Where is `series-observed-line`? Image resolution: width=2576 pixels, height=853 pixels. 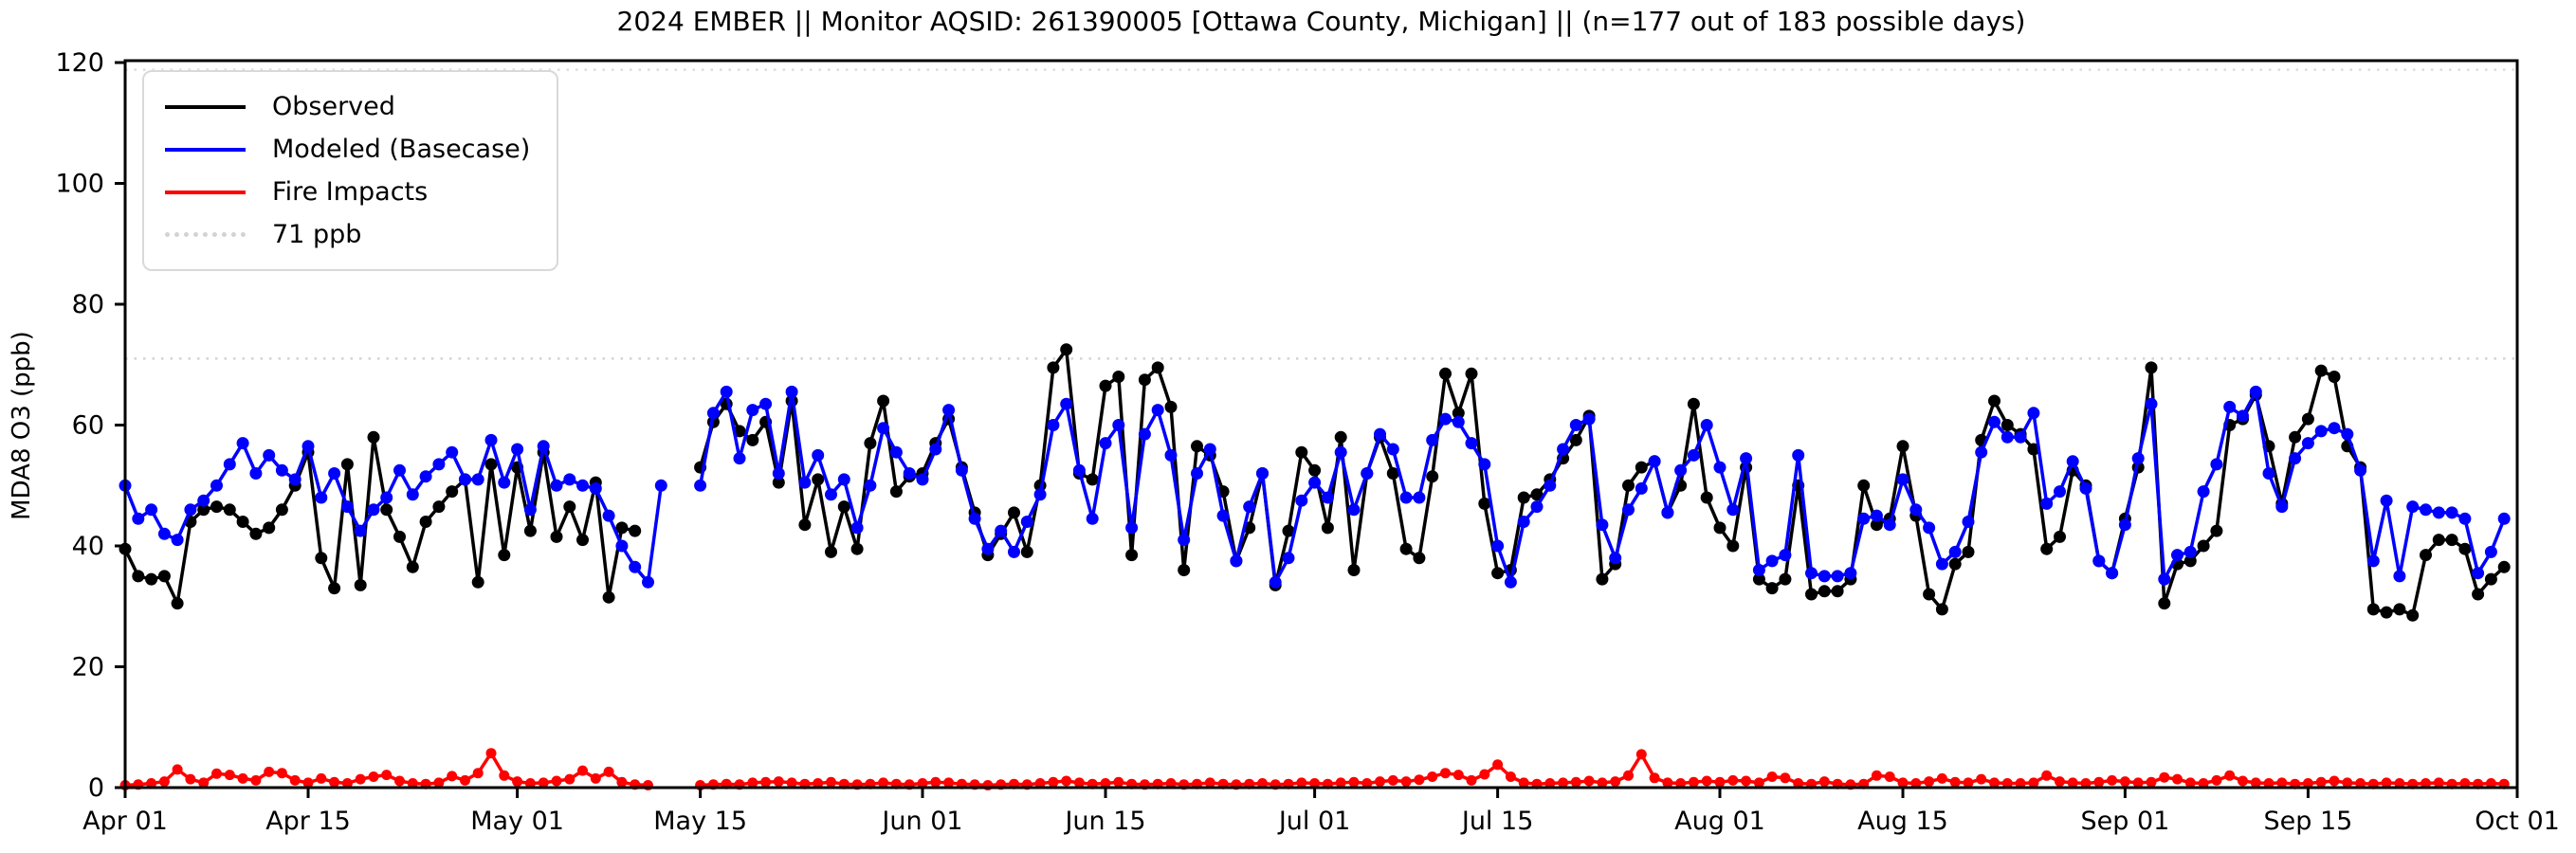
series-observed-line is located at coordinates (379, 520).